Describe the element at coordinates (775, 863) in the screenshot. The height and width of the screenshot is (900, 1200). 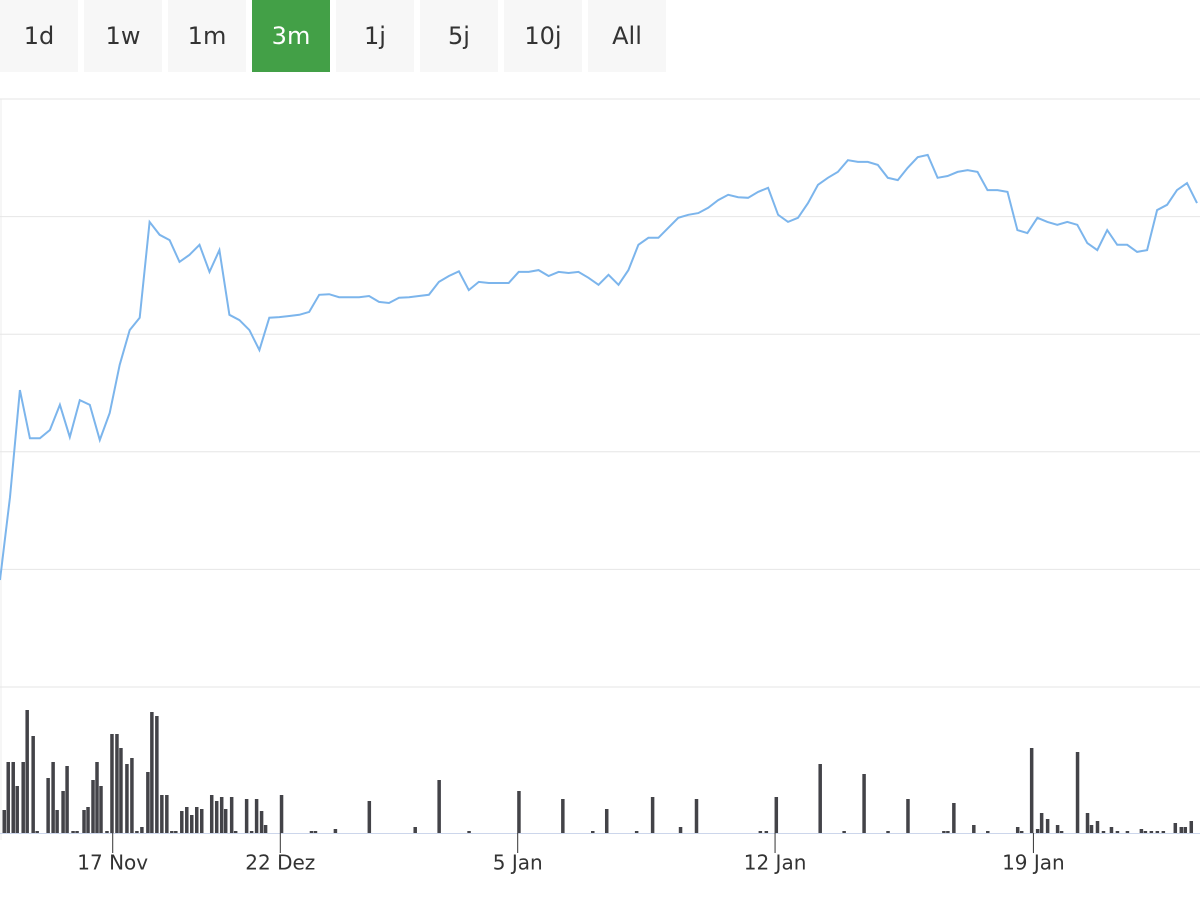
I see `x-tick-label: 12 Jan` at that location.